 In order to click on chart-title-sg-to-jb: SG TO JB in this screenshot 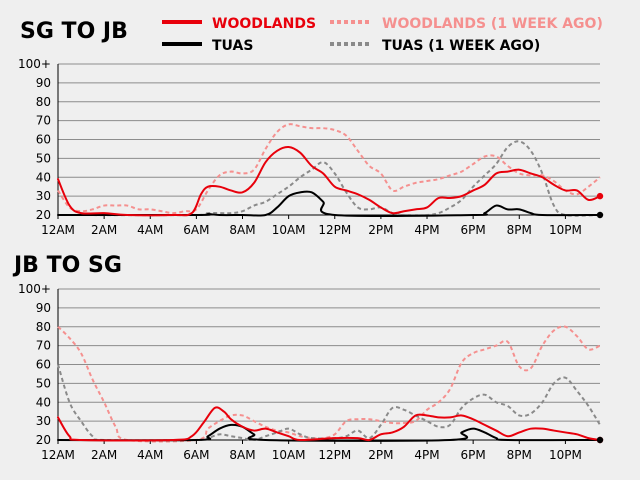, I will do `click(74, 31)`.